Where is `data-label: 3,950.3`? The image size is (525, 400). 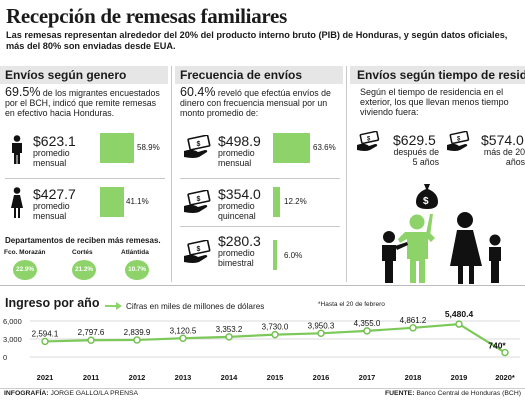 data-label: 3,950.3 is located at coordinates (321, 325).